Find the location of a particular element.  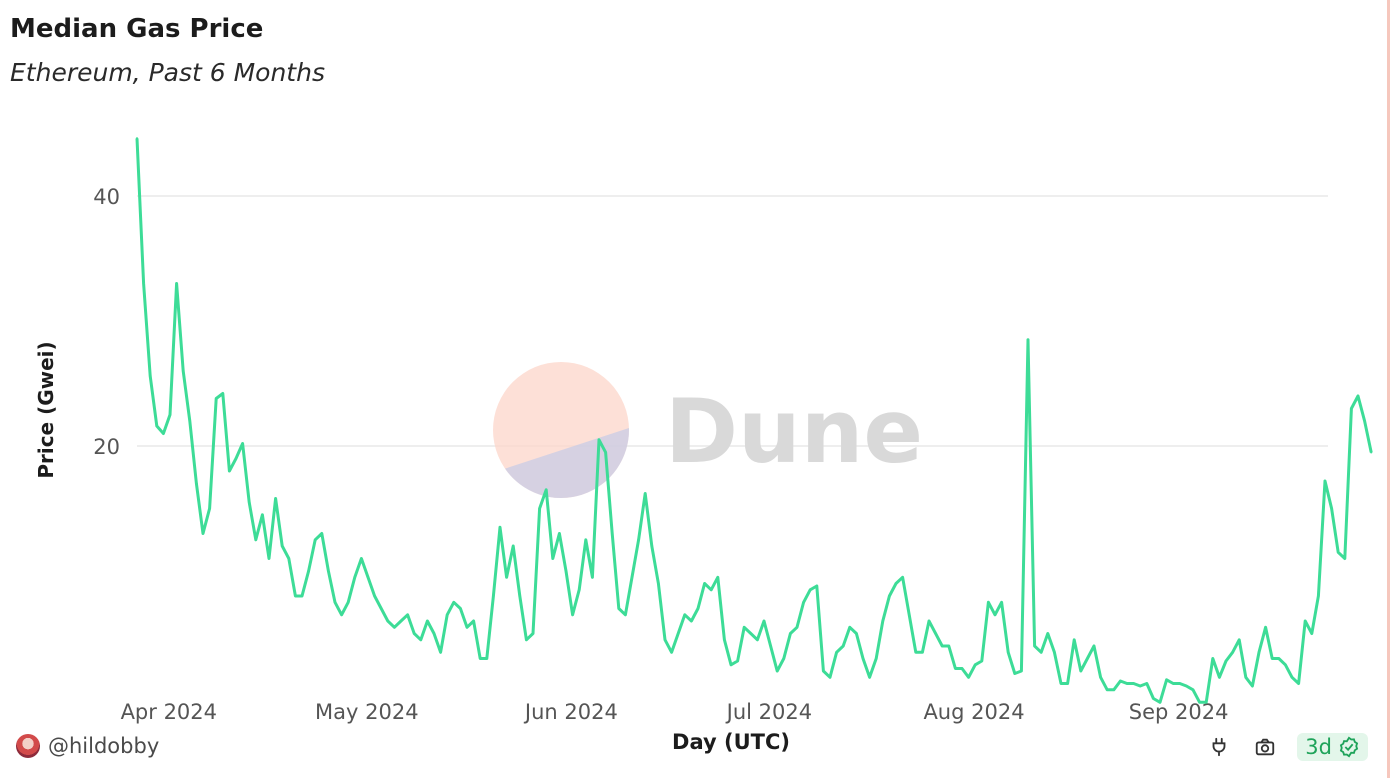

camera-icon is located at coordinates (1265, 747).